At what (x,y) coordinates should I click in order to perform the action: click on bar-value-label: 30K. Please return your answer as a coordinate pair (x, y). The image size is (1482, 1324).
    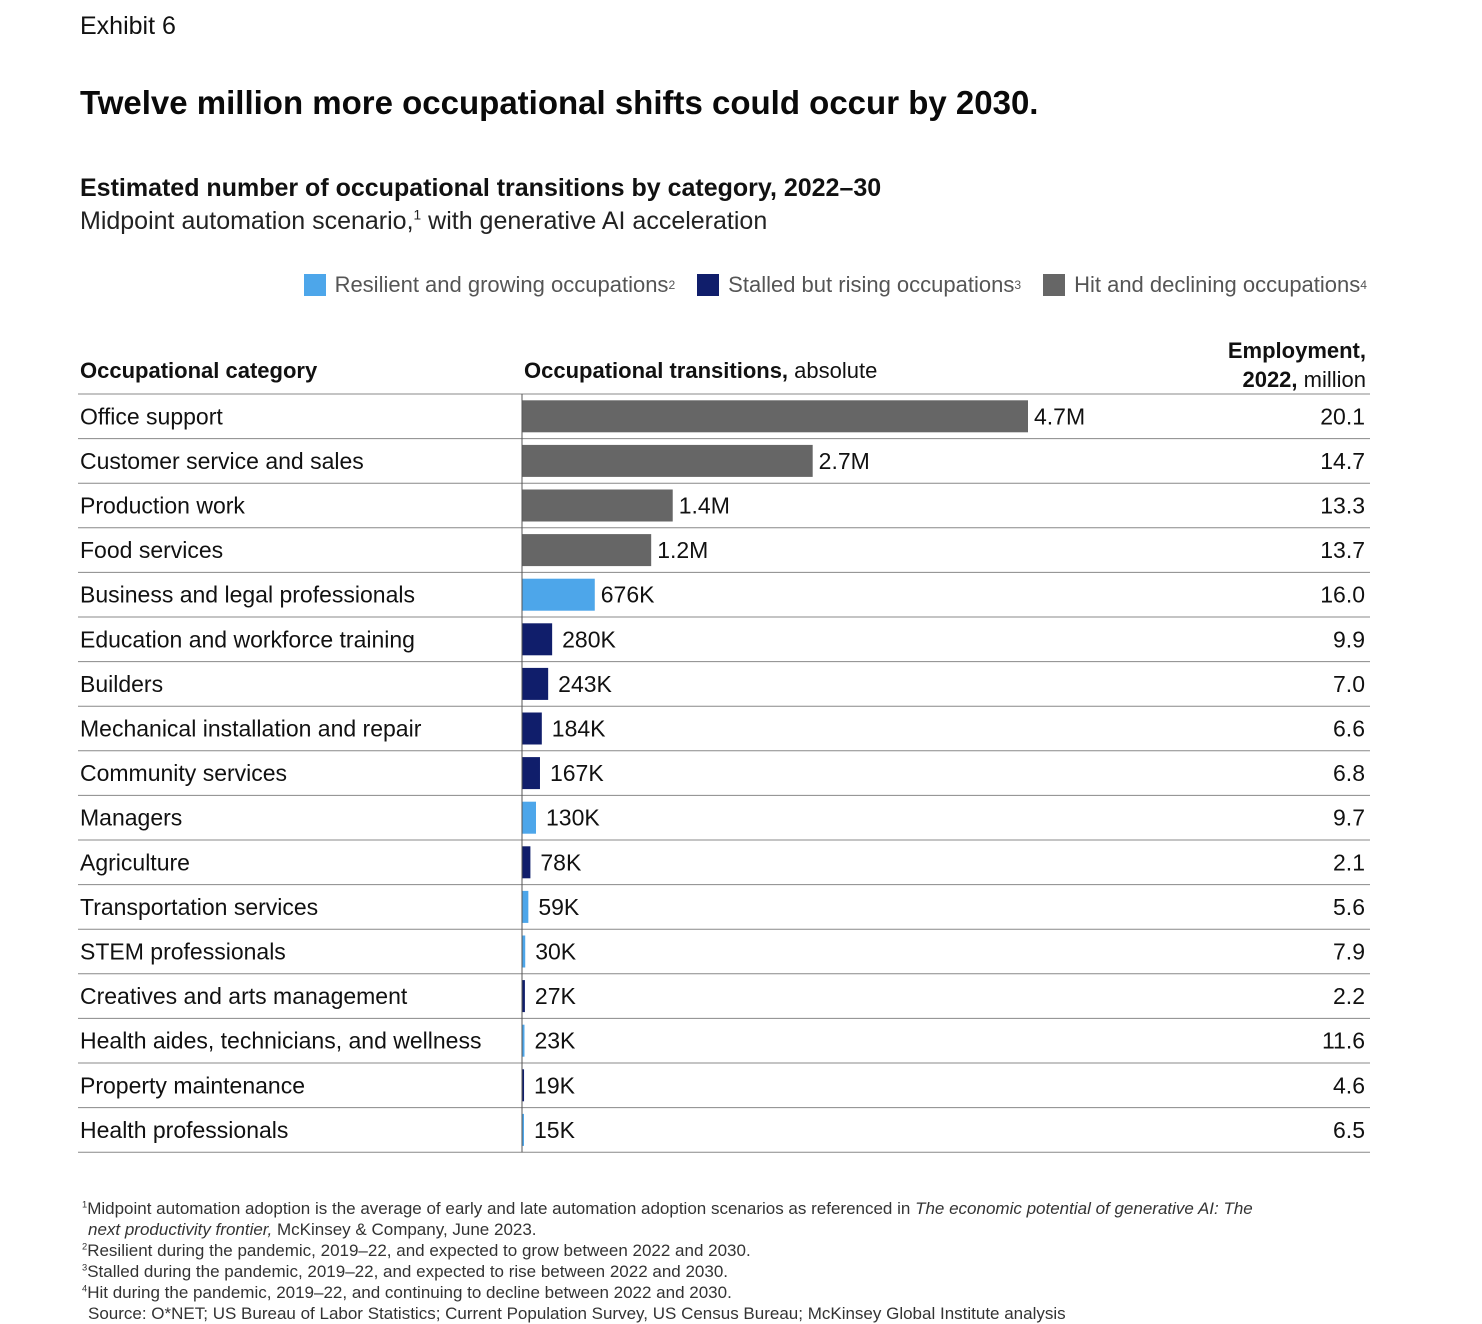
    Looking at the image, I should click on (556, 952).